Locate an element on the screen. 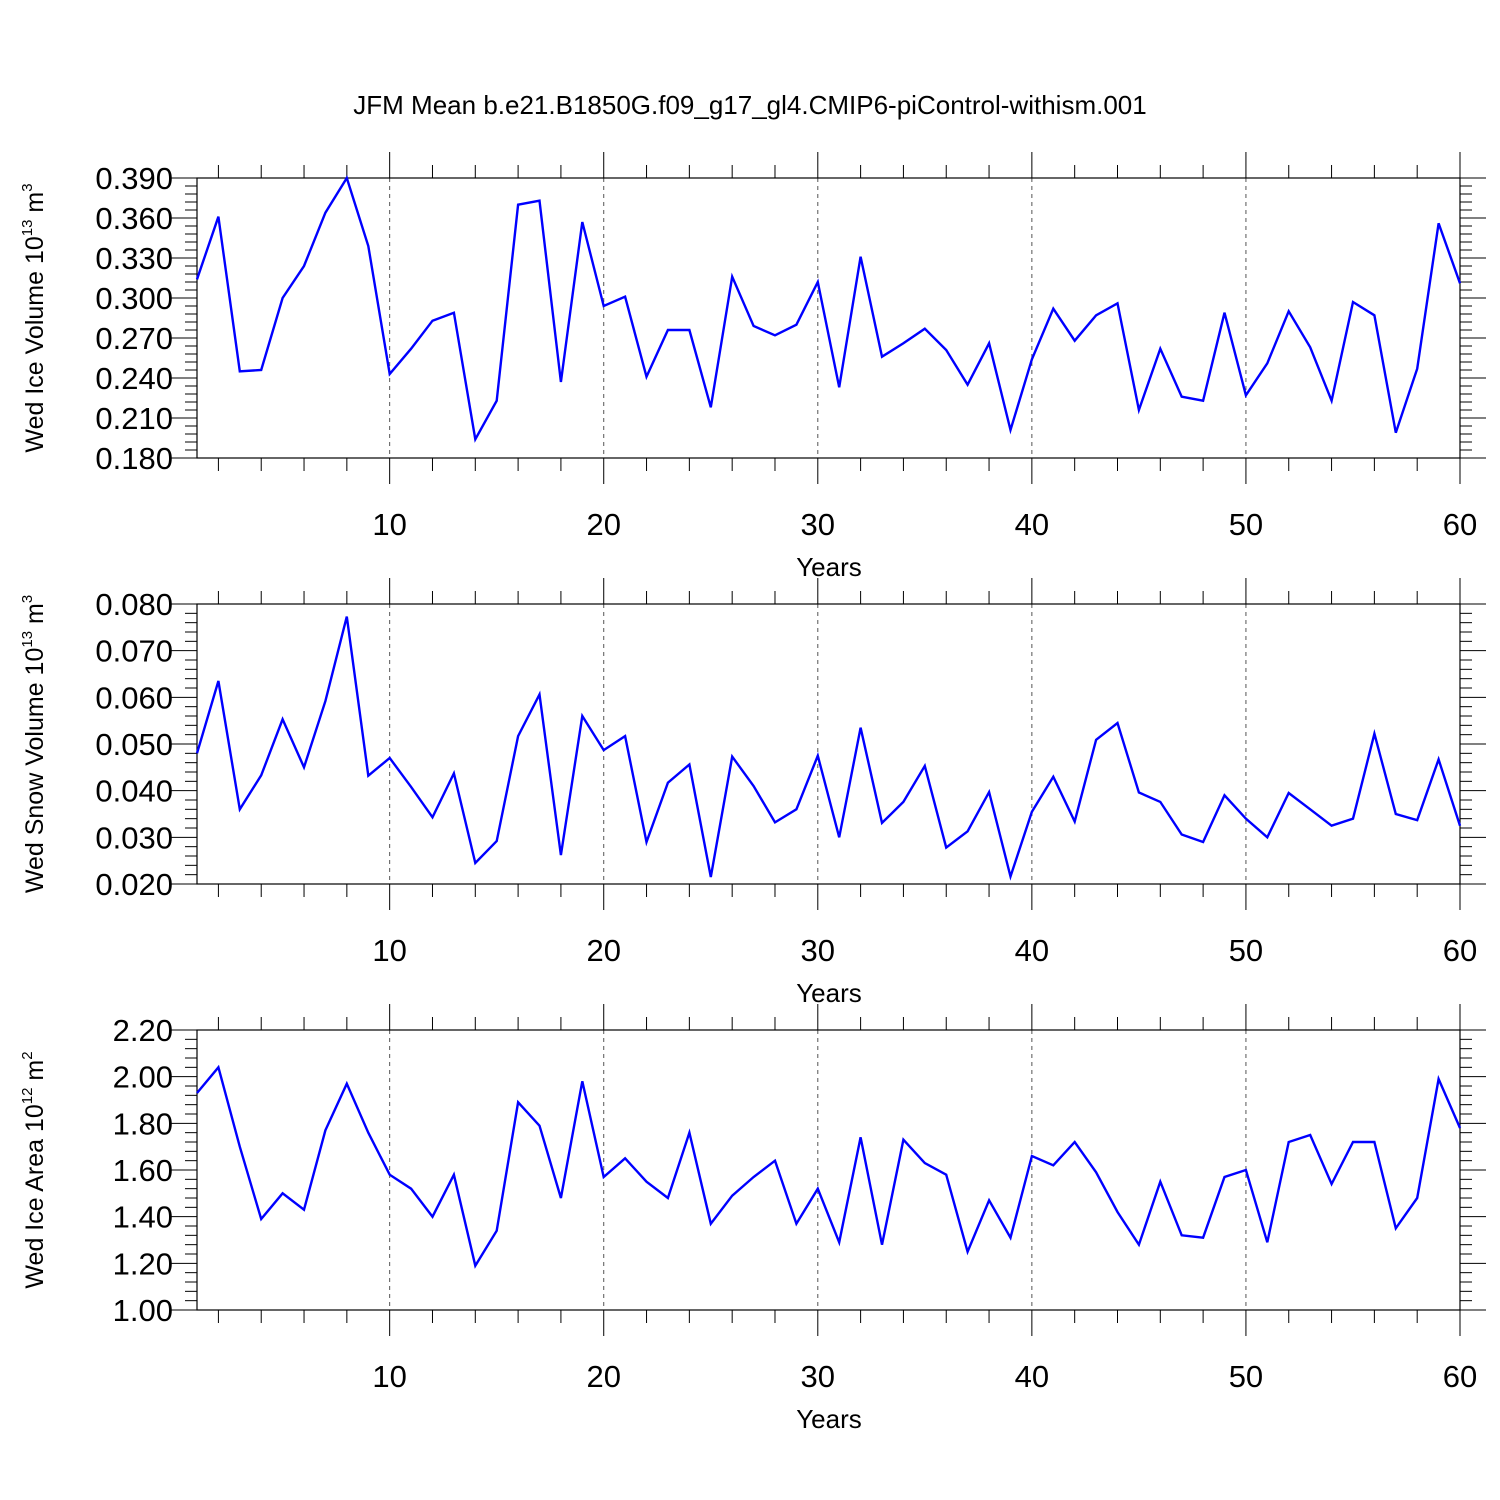 This screenshot has width=1500, height=1500. y-axis-label-superscript: 12 is located at coordinates (27, 1096).